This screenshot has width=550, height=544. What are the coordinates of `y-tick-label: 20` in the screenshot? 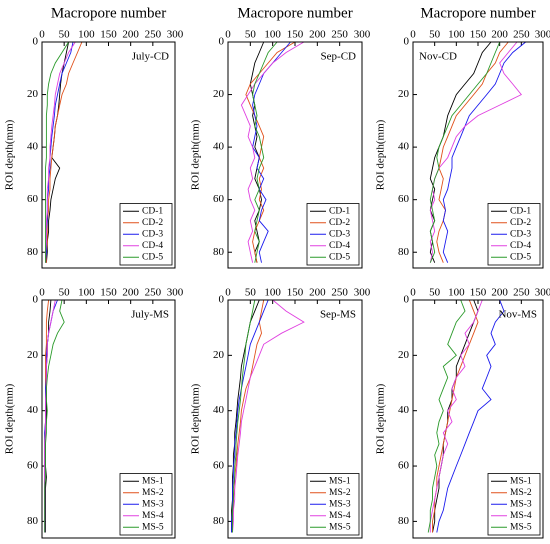 It's located at (219, 94).